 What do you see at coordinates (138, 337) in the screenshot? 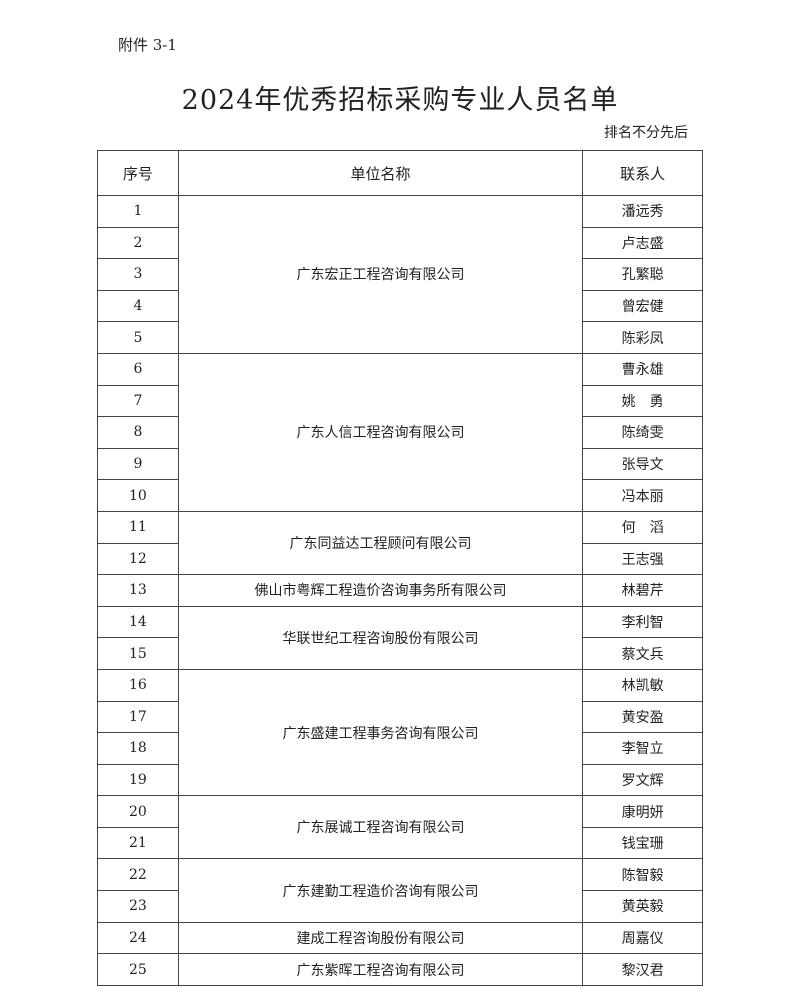
I see `row-number: 5` at bounding box center [138, 337].